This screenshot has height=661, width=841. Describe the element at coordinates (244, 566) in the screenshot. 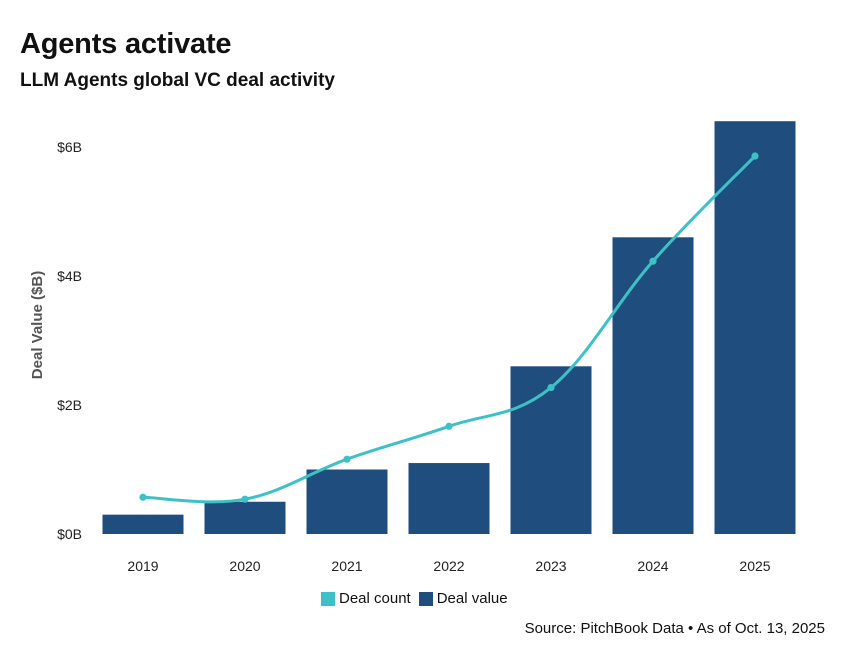

I see `x-tick-label: 2020` at that location.